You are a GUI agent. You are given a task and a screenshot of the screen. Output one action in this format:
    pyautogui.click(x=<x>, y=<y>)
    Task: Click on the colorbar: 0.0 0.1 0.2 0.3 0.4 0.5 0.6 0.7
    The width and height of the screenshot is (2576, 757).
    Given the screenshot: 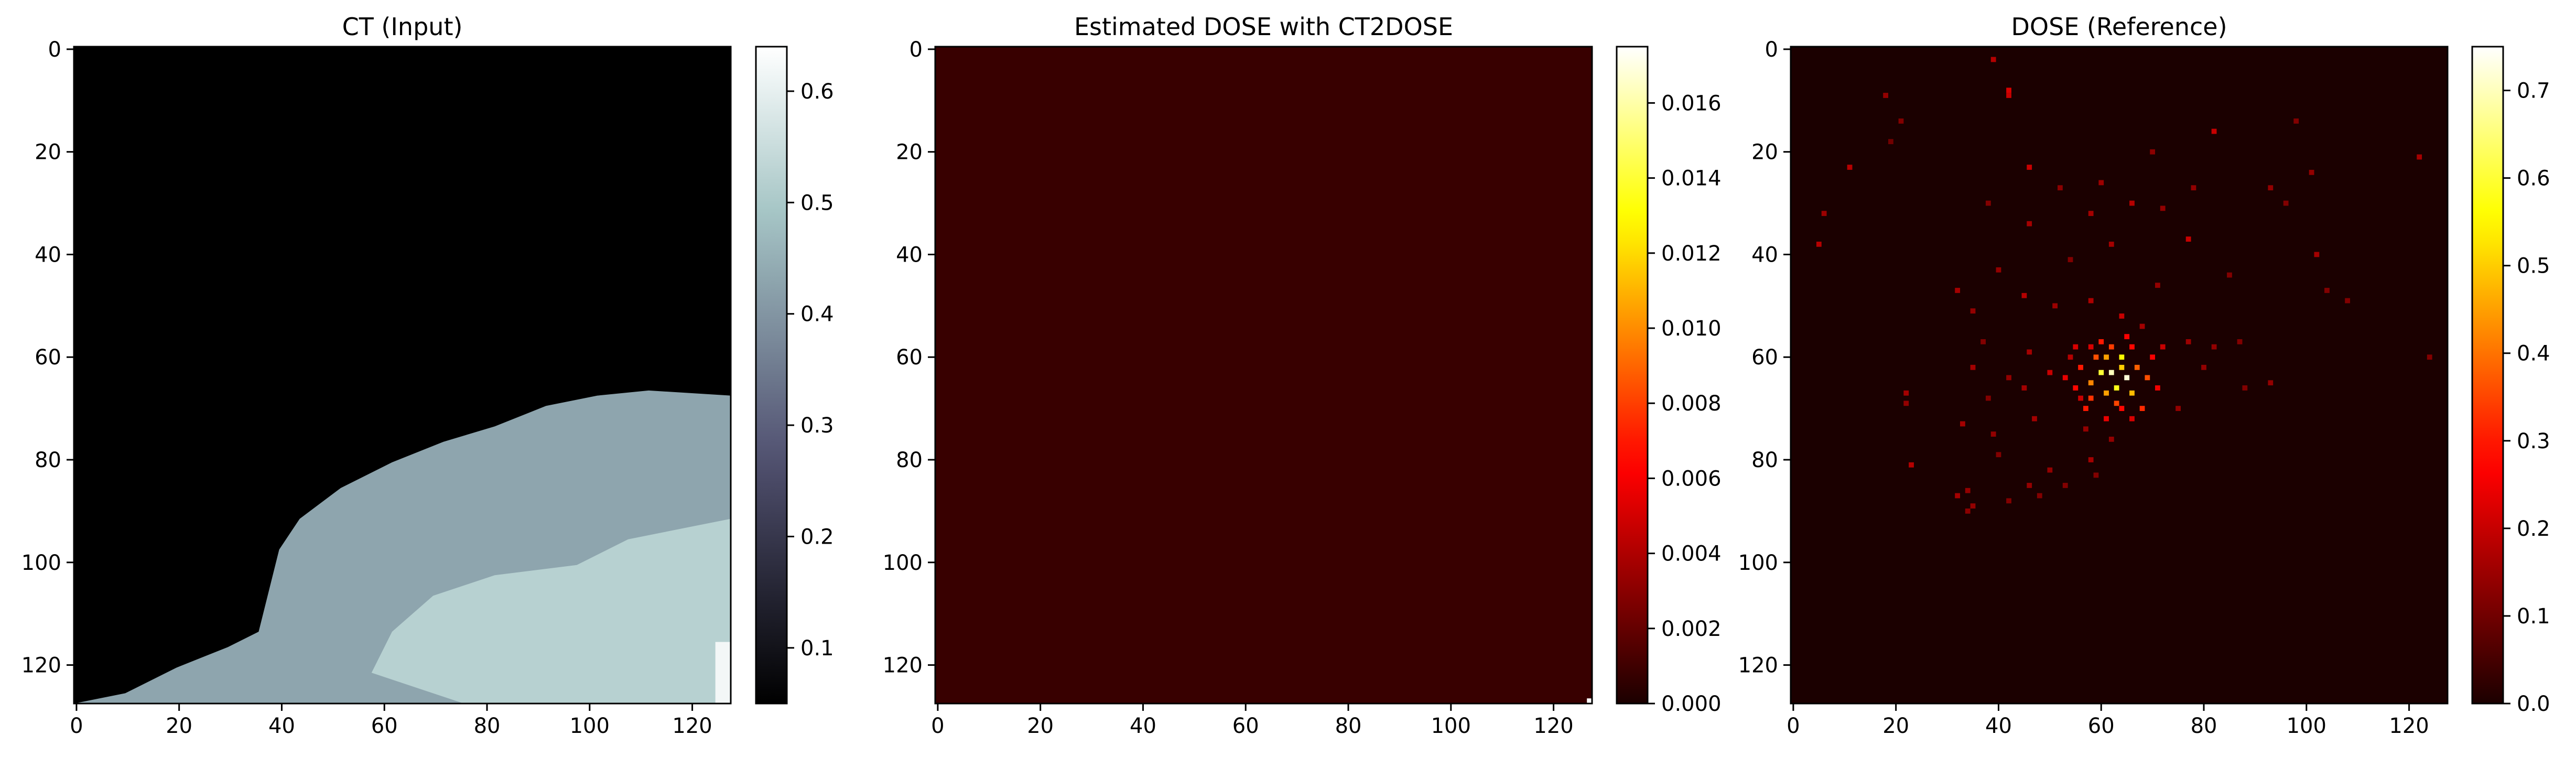 What is the action you would take?
    pyautogui.click(x=2510, y=381)
    